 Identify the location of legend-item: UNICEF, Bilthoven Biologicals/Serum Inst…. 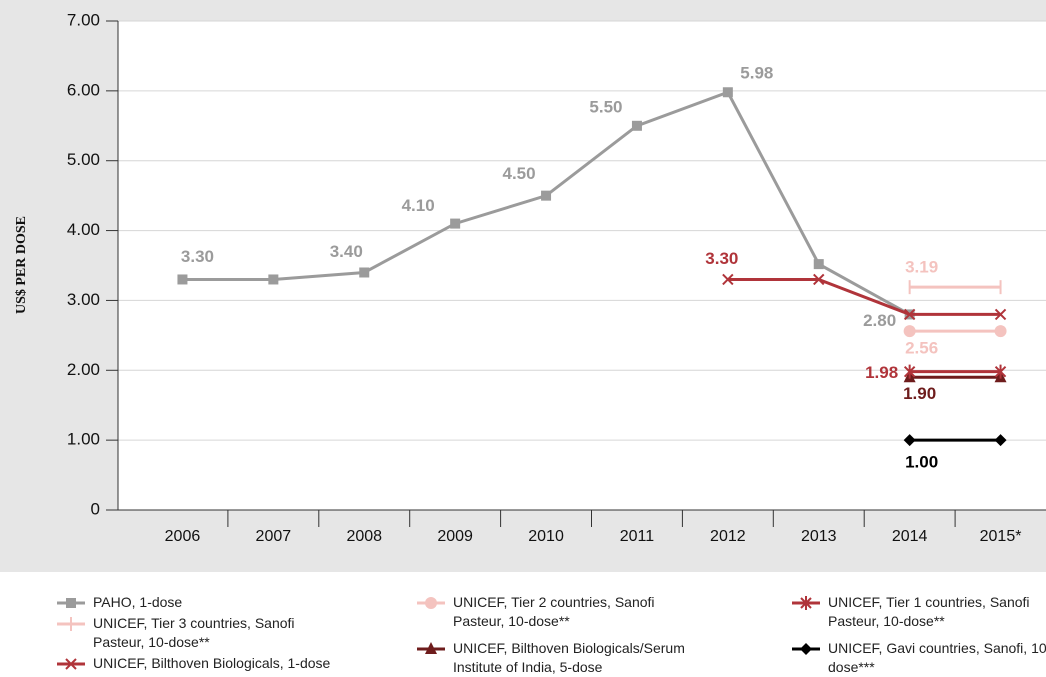
(559, 658).